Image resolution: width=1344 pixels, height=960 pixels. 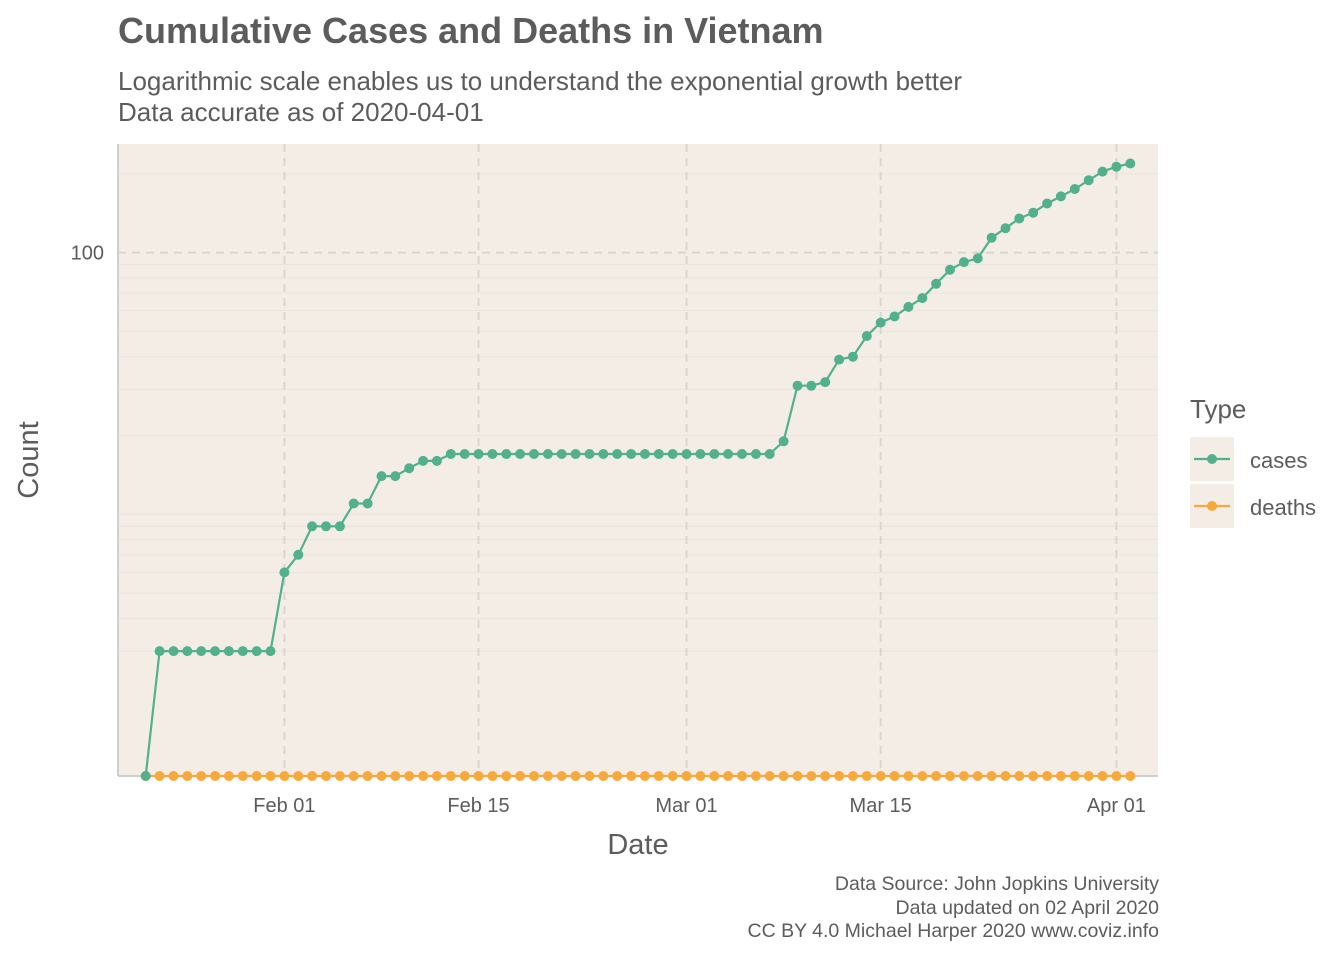 I want to click on legend-item-cases: cases, so click(x=1248, y=459).